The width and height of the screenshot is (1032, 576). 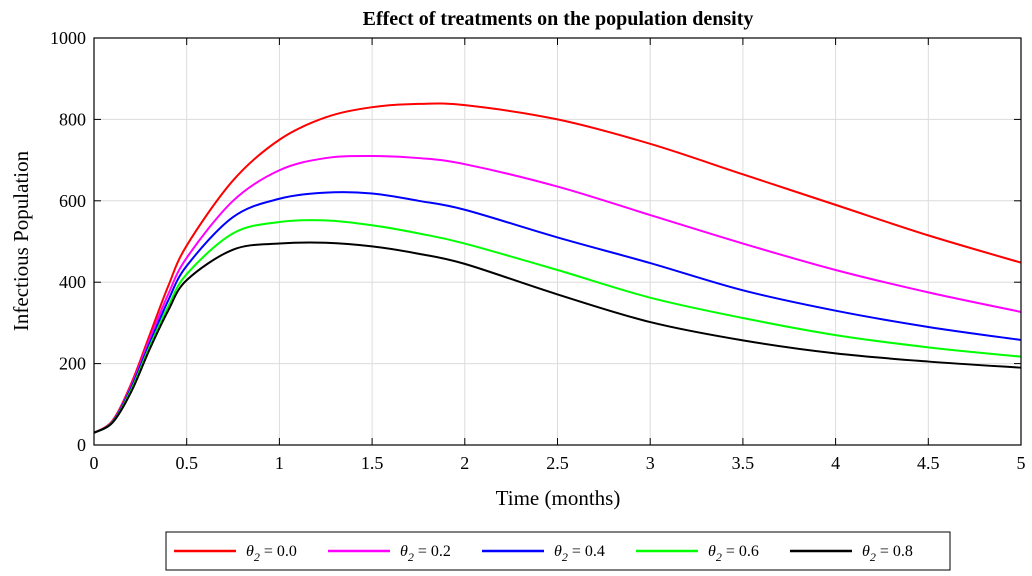 I want to click on x-tick-label: 4.5, so click(x=928, y=463).